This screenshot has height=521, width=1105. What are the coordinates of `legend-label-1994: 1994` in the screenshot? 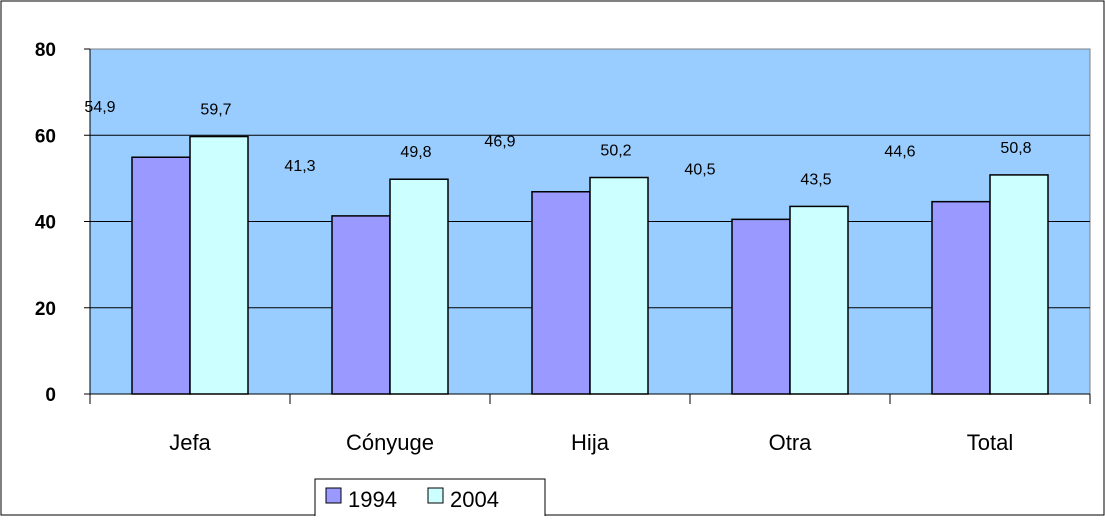 It's located at (372, 499).